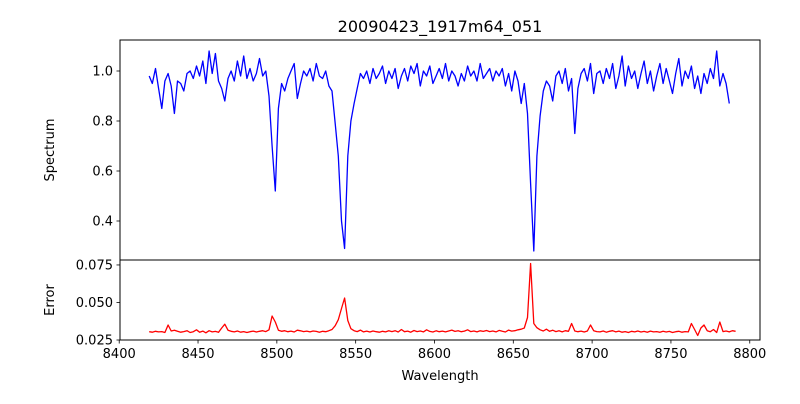  What do you see at coordinates (749, 354) in the screenshot?
I see `xtick-label: 8800` at bounding box center [749, 354].